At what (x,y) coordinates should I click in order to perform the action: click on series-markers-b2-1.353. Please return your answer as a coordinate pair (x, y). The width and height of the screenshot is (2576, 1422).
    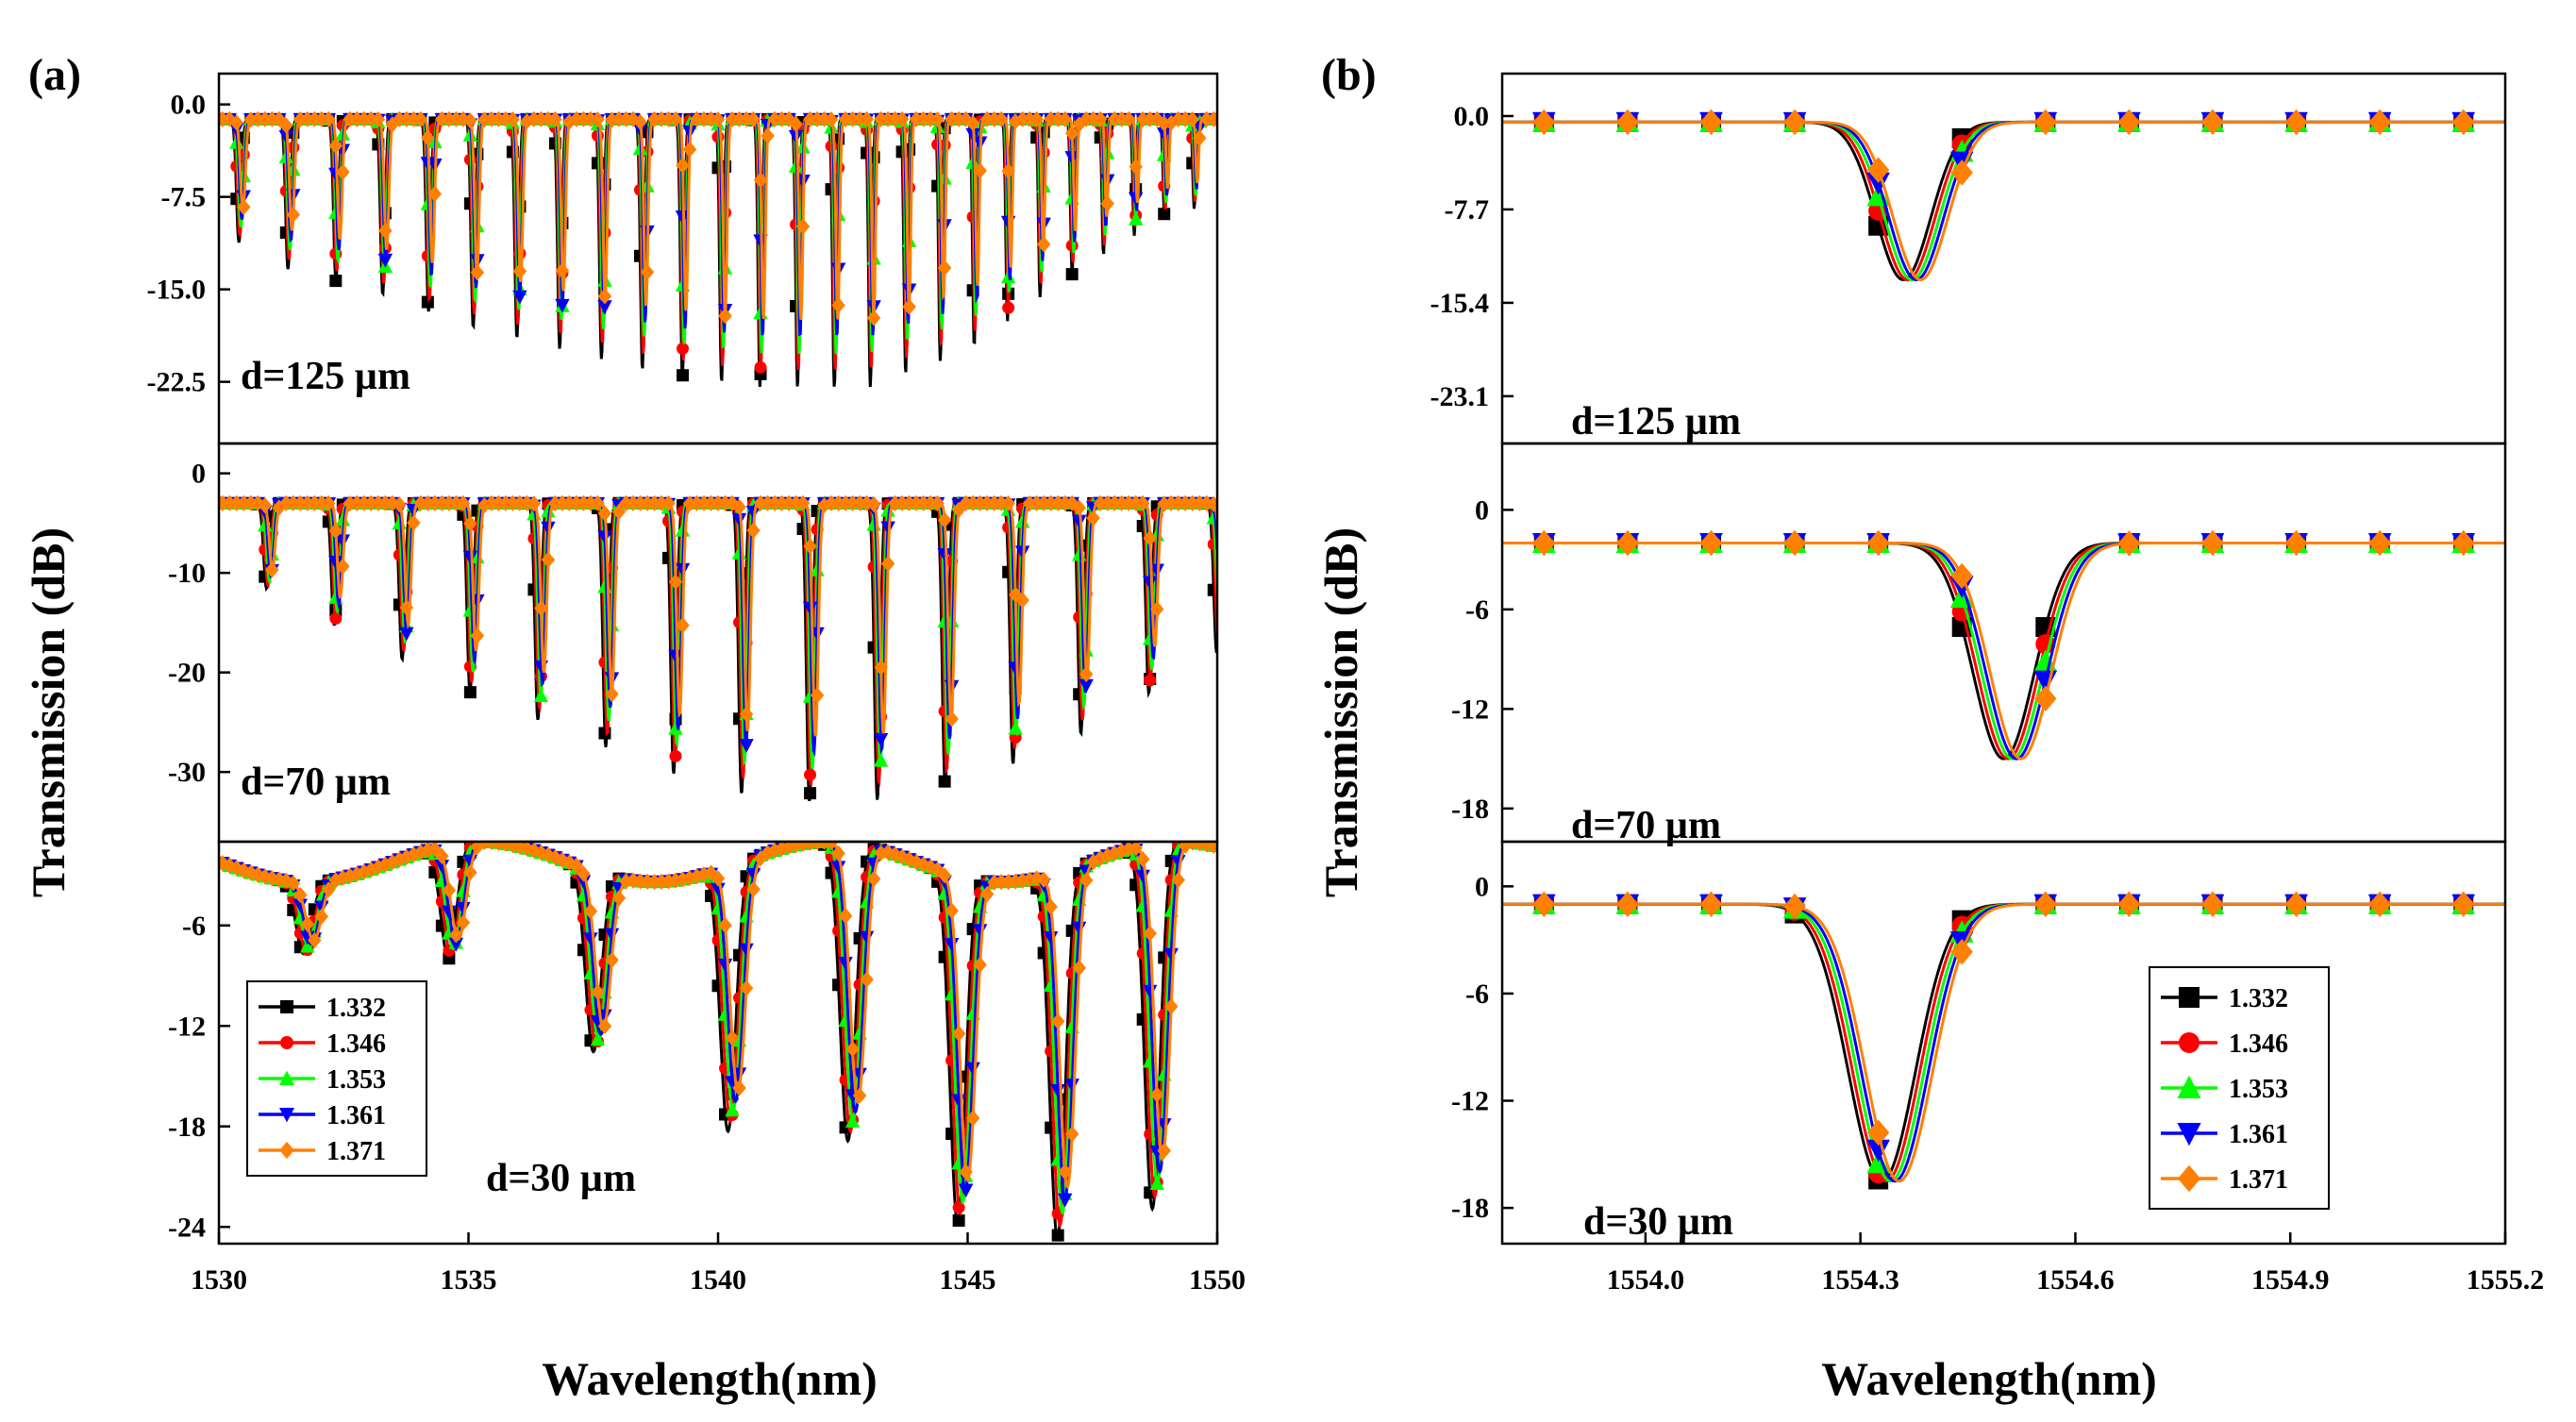
    Looking at the image, I should click on (2003, 601).